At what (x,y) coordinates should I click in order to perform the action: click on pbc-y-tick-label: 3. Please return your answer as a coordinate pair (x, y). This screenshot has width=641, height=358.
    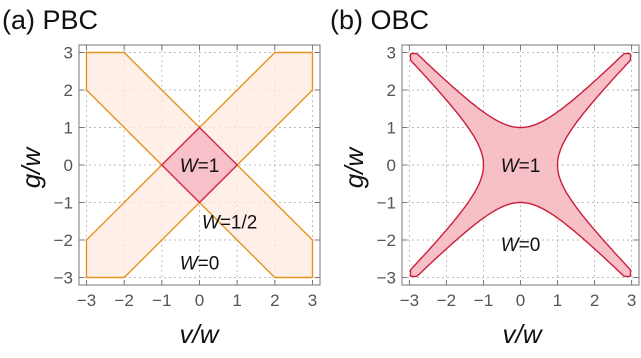
    Looking at the image, I should click on (68, 53).